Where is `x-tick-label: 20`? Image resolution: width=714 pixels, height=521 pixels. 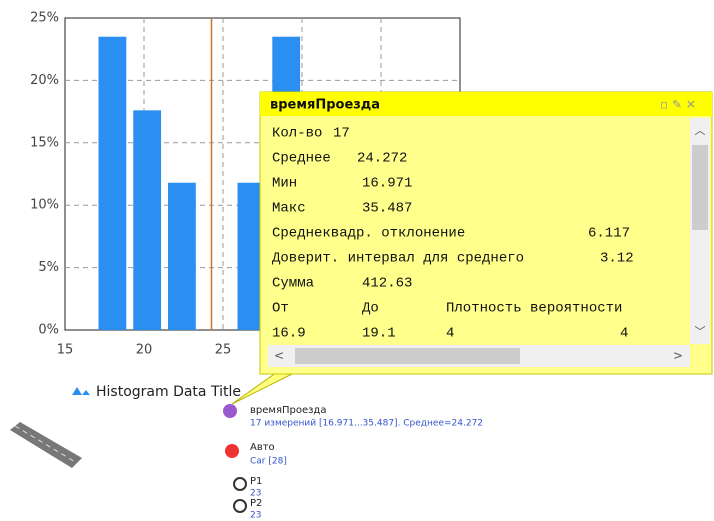
x-tick-label: 20 is located at coordinates (144, 350).